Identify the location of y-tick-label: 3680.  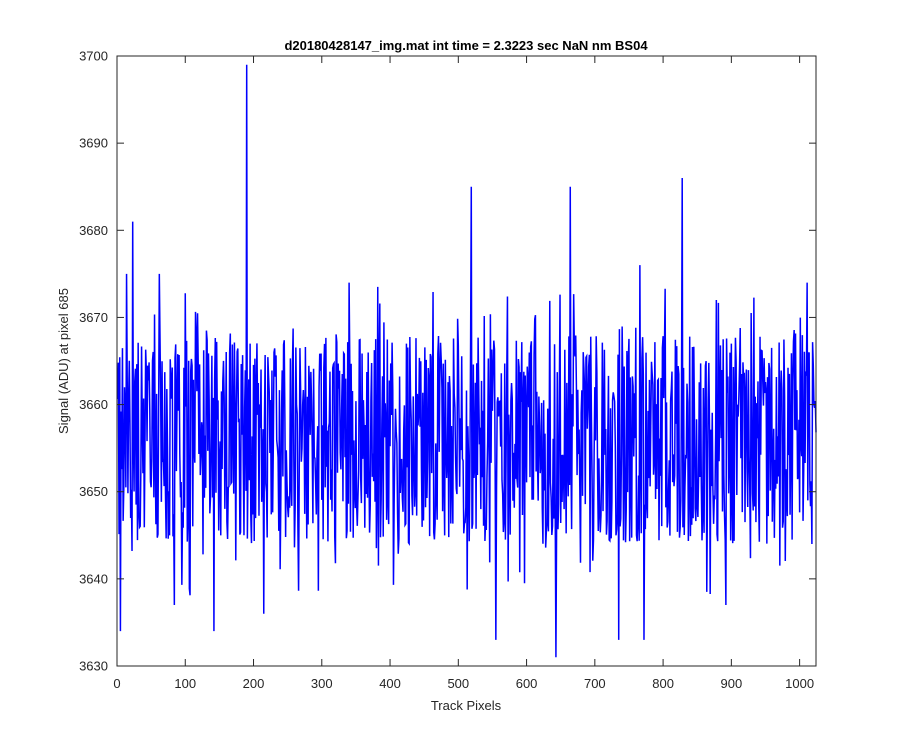
(93, 230).